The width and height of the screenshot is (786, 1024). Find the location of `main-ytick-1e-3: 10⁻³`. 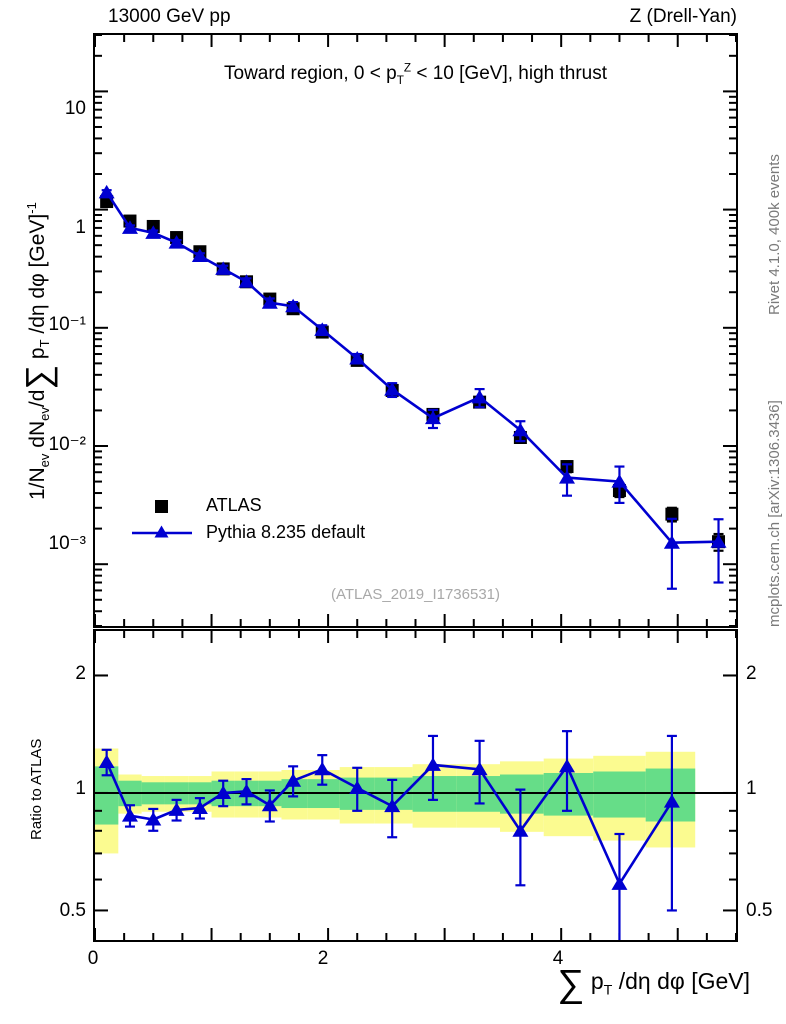

main-ytick-1e-3: 10⁻³ is located at coordinates (67, 543).